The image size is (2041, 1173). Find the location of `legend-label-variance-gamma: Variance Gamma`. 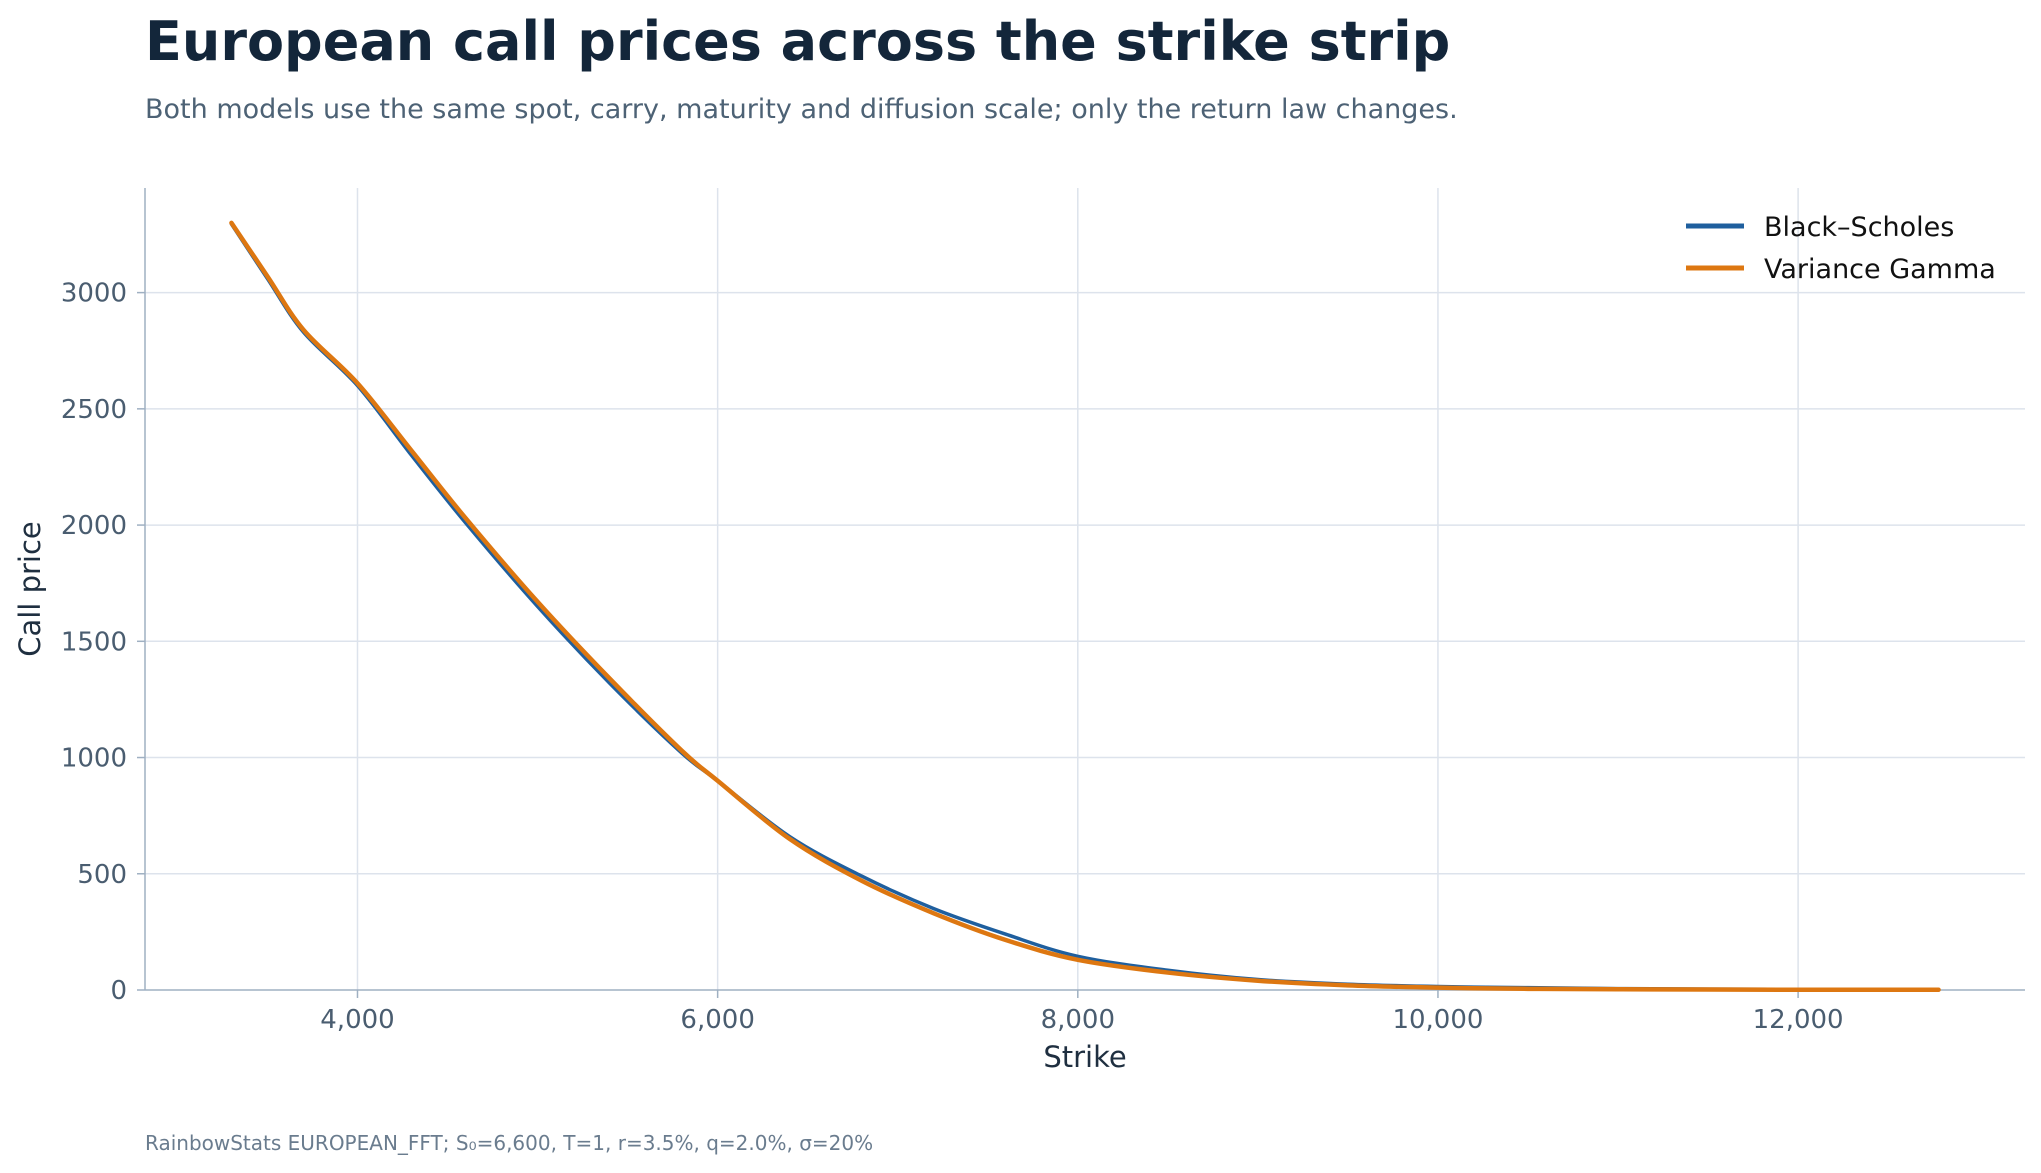

legend-label-variance-gamma: Variance Gamma is located at coordinates (1880, 269).